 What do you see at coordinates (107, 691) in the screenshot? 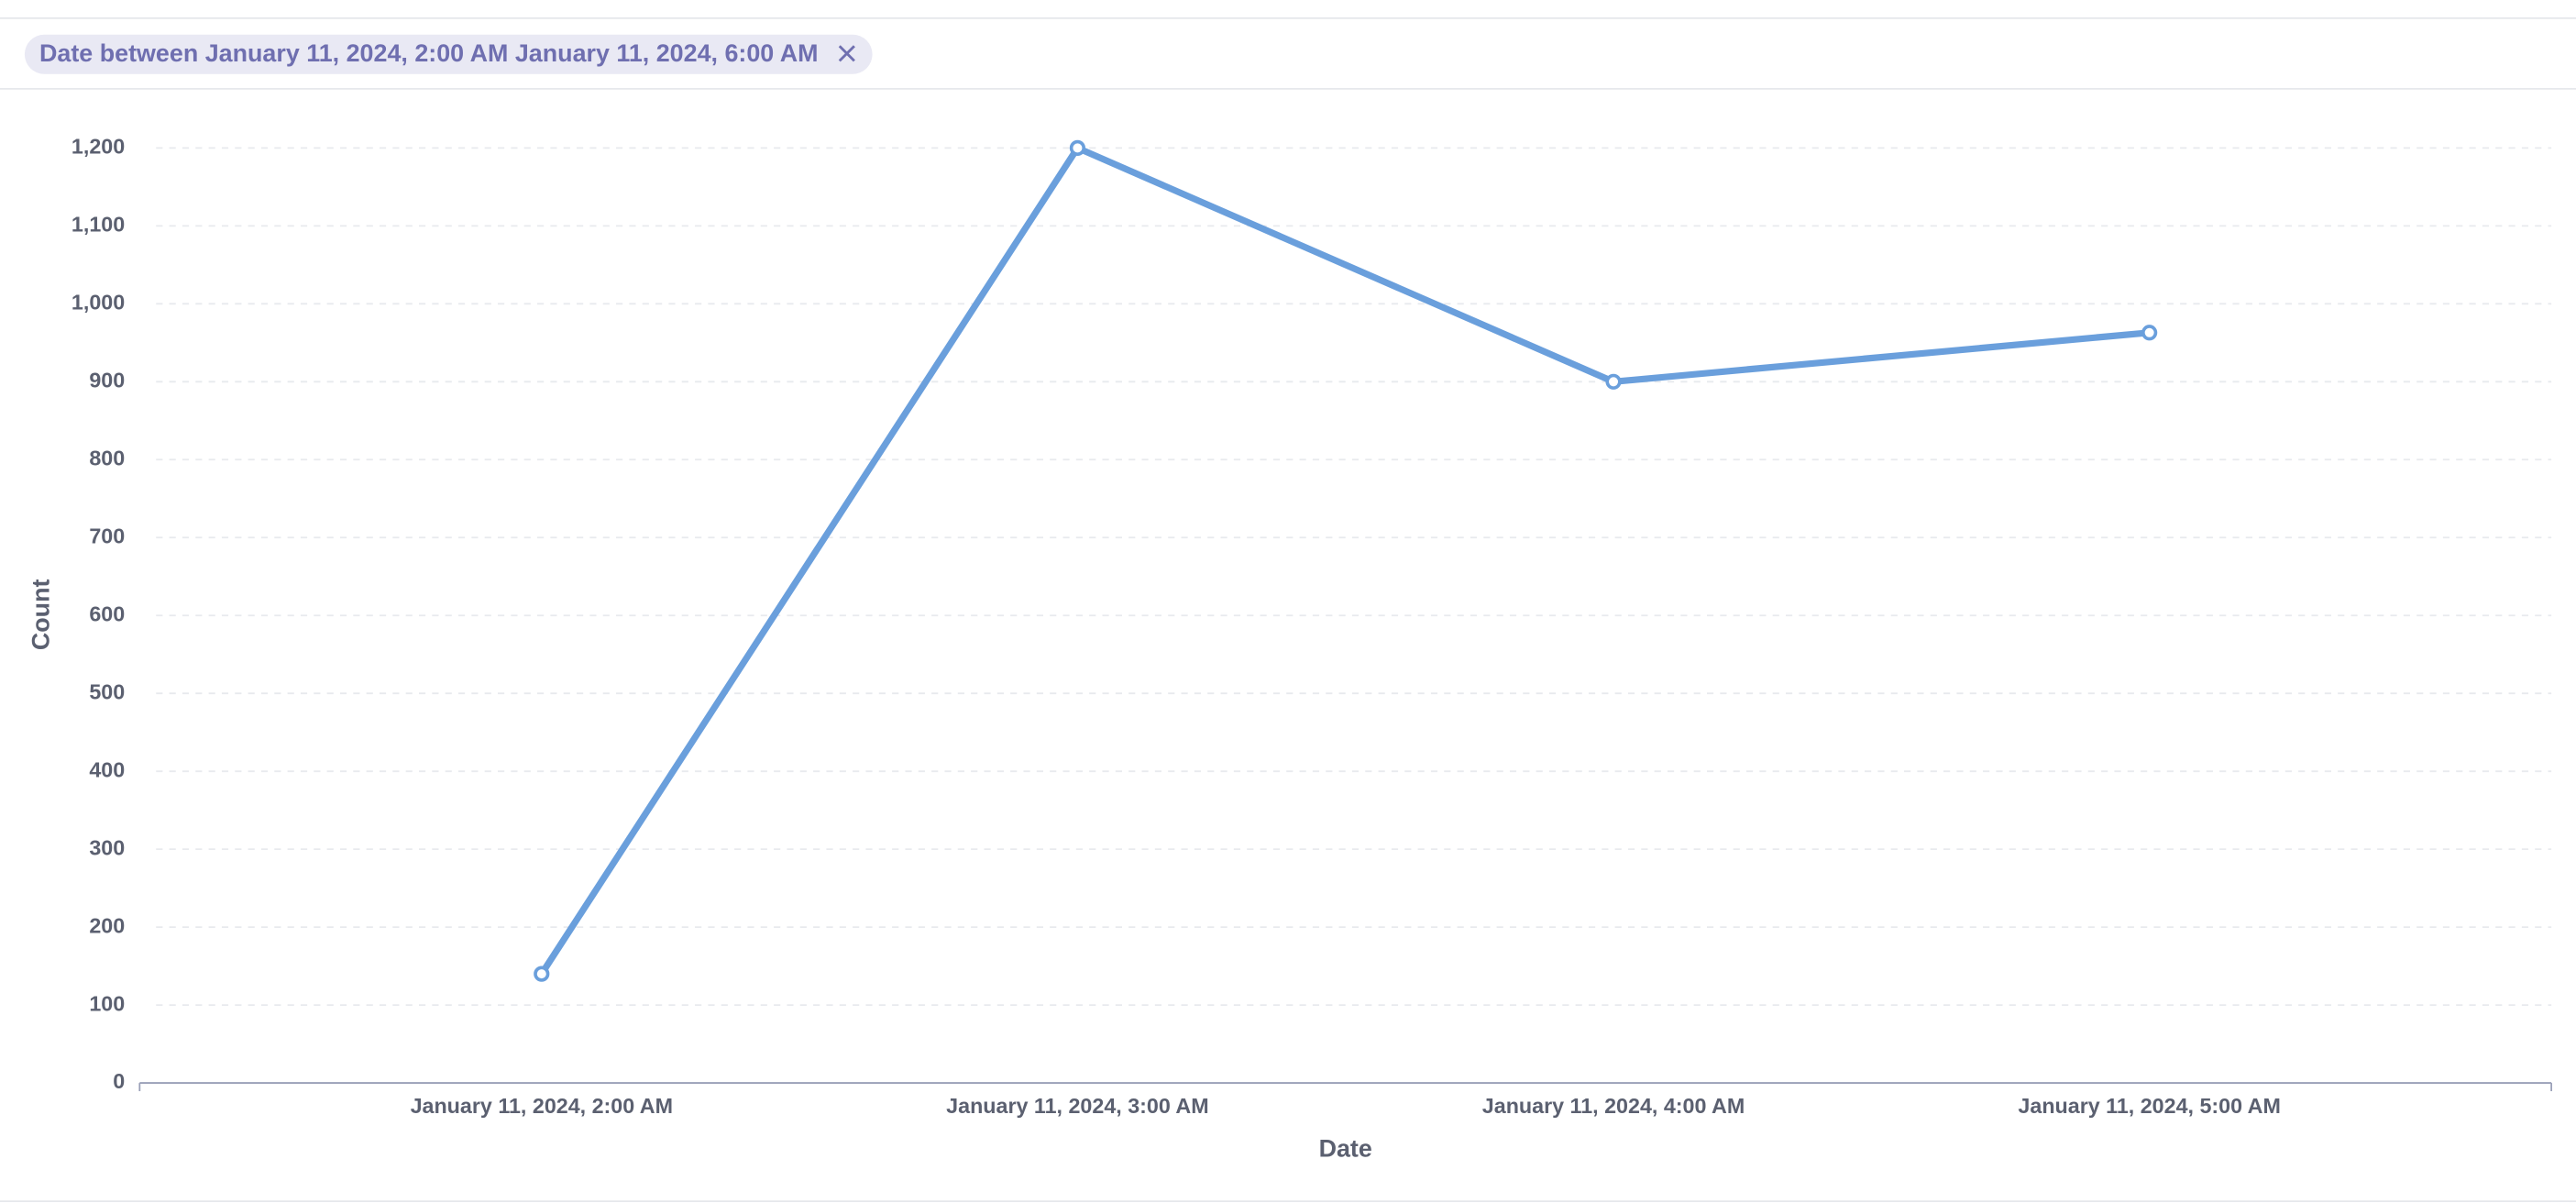
I see `y-tick-label: 500` at bounding box center [107, 691].